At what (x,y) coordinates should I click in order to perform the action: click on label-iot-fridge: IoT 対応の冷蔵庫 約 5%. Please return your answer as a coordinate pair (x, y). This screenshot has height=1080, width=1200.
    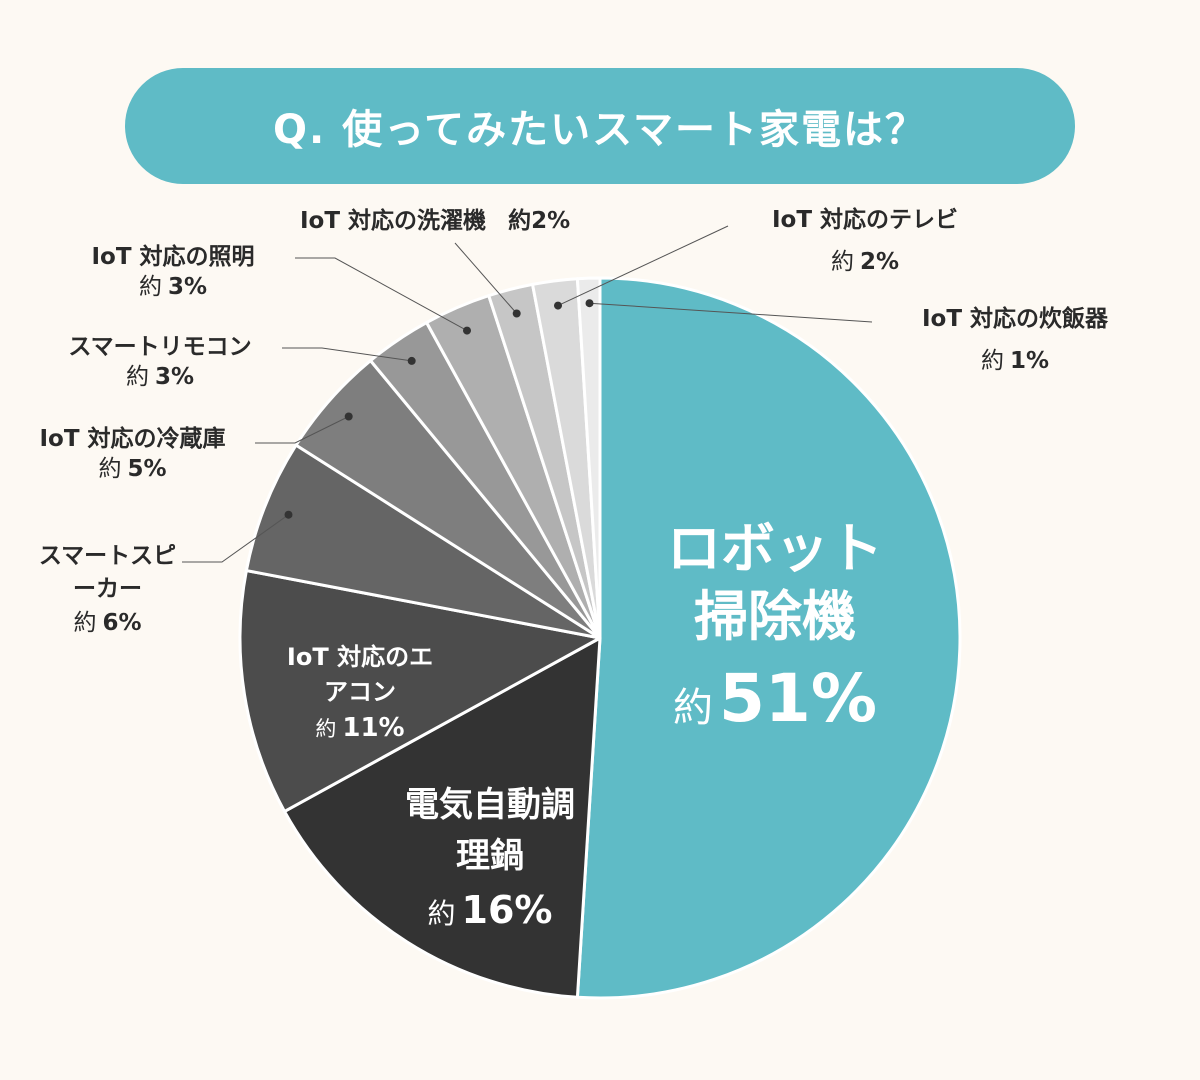
    Looking at the image, I should click on (132, 454).